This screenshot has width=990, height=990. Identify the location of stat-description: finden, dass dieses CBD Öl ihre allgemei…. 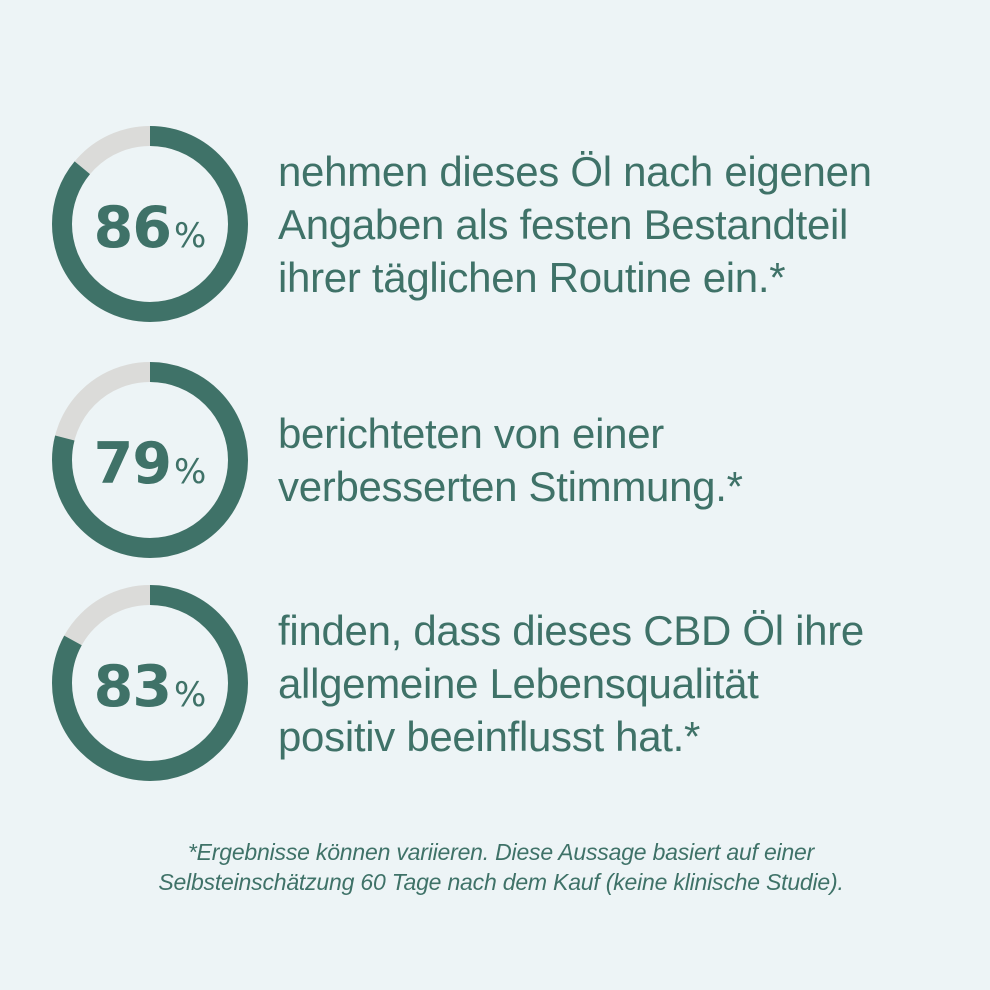
(571, 683).